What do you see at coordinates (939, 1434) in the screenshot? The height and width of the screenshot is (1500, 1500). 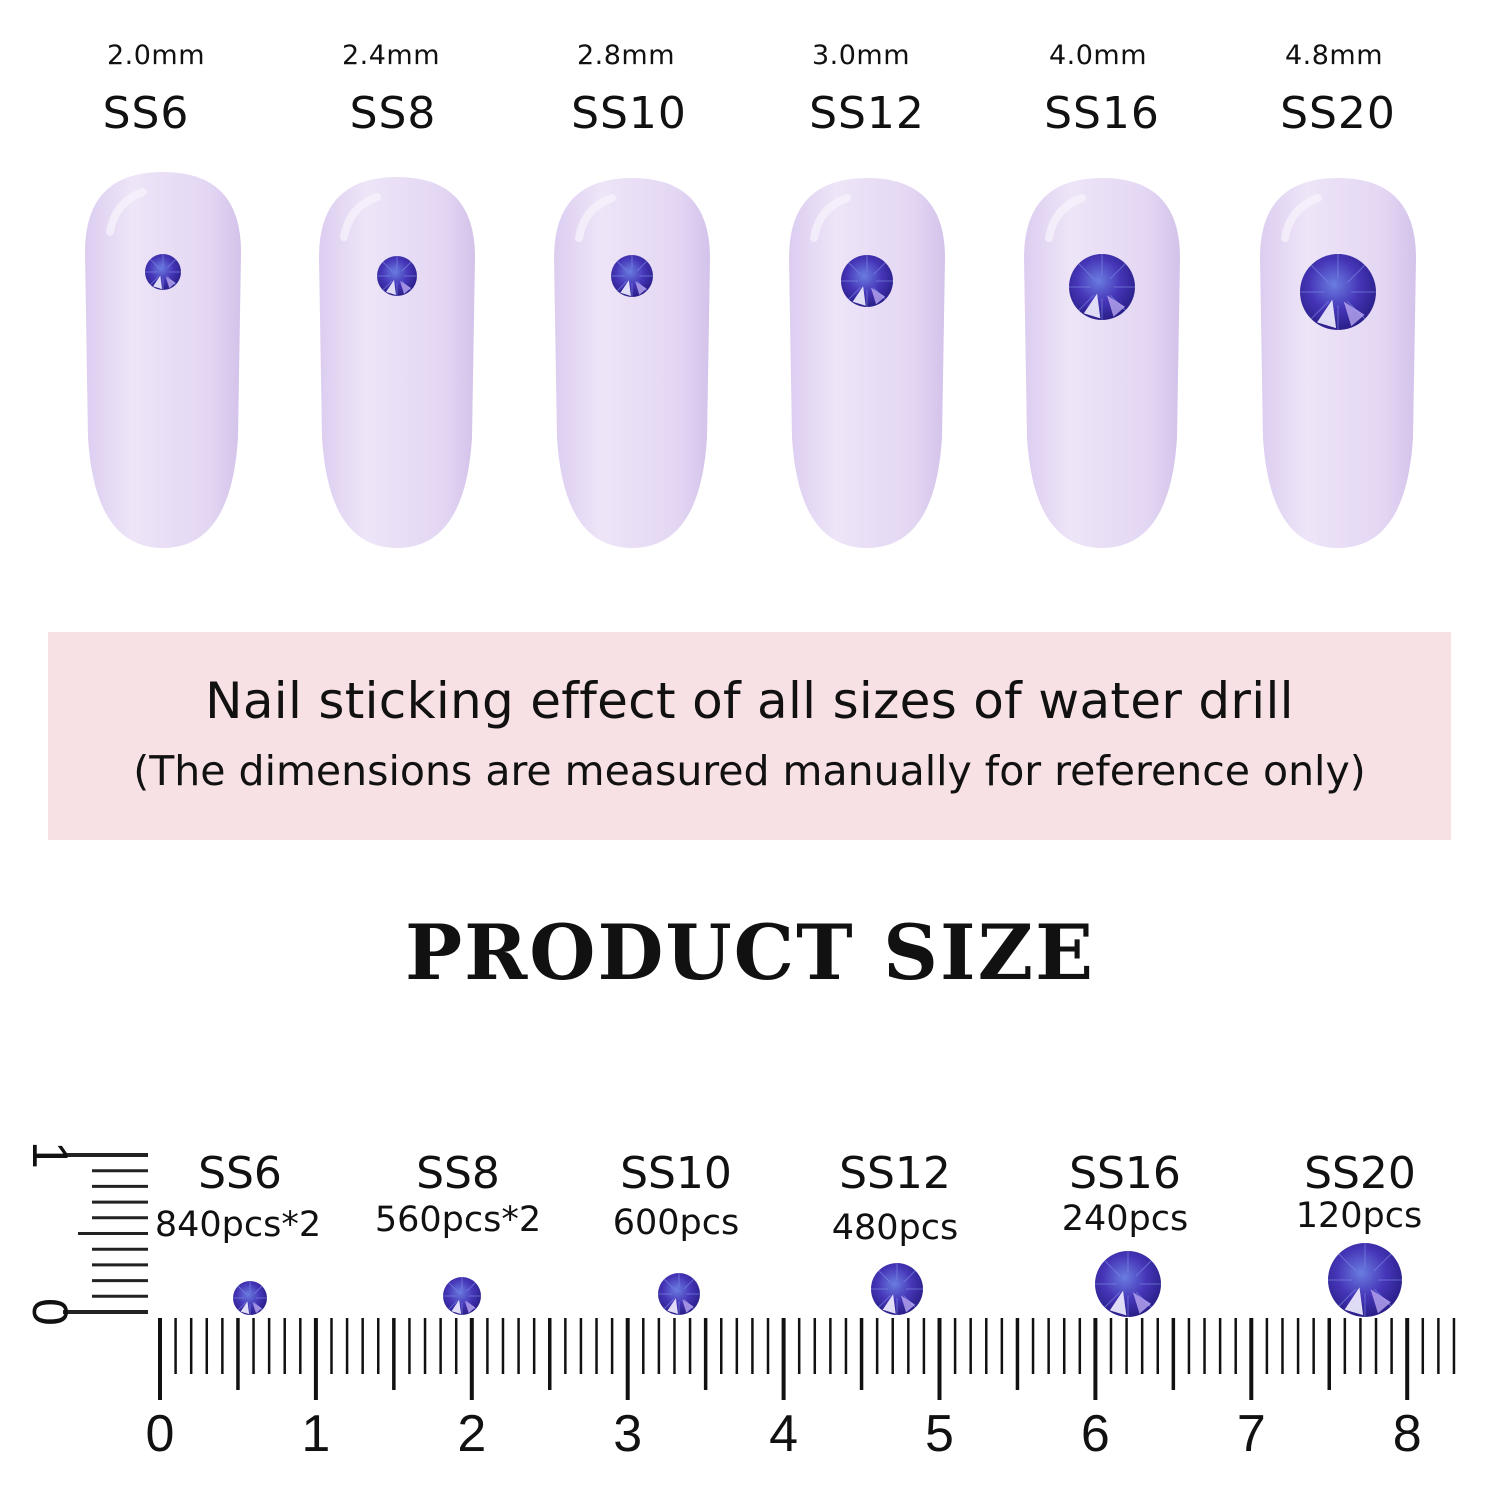 I see `ruler-number: 5` at bounding box center [939, 1434].